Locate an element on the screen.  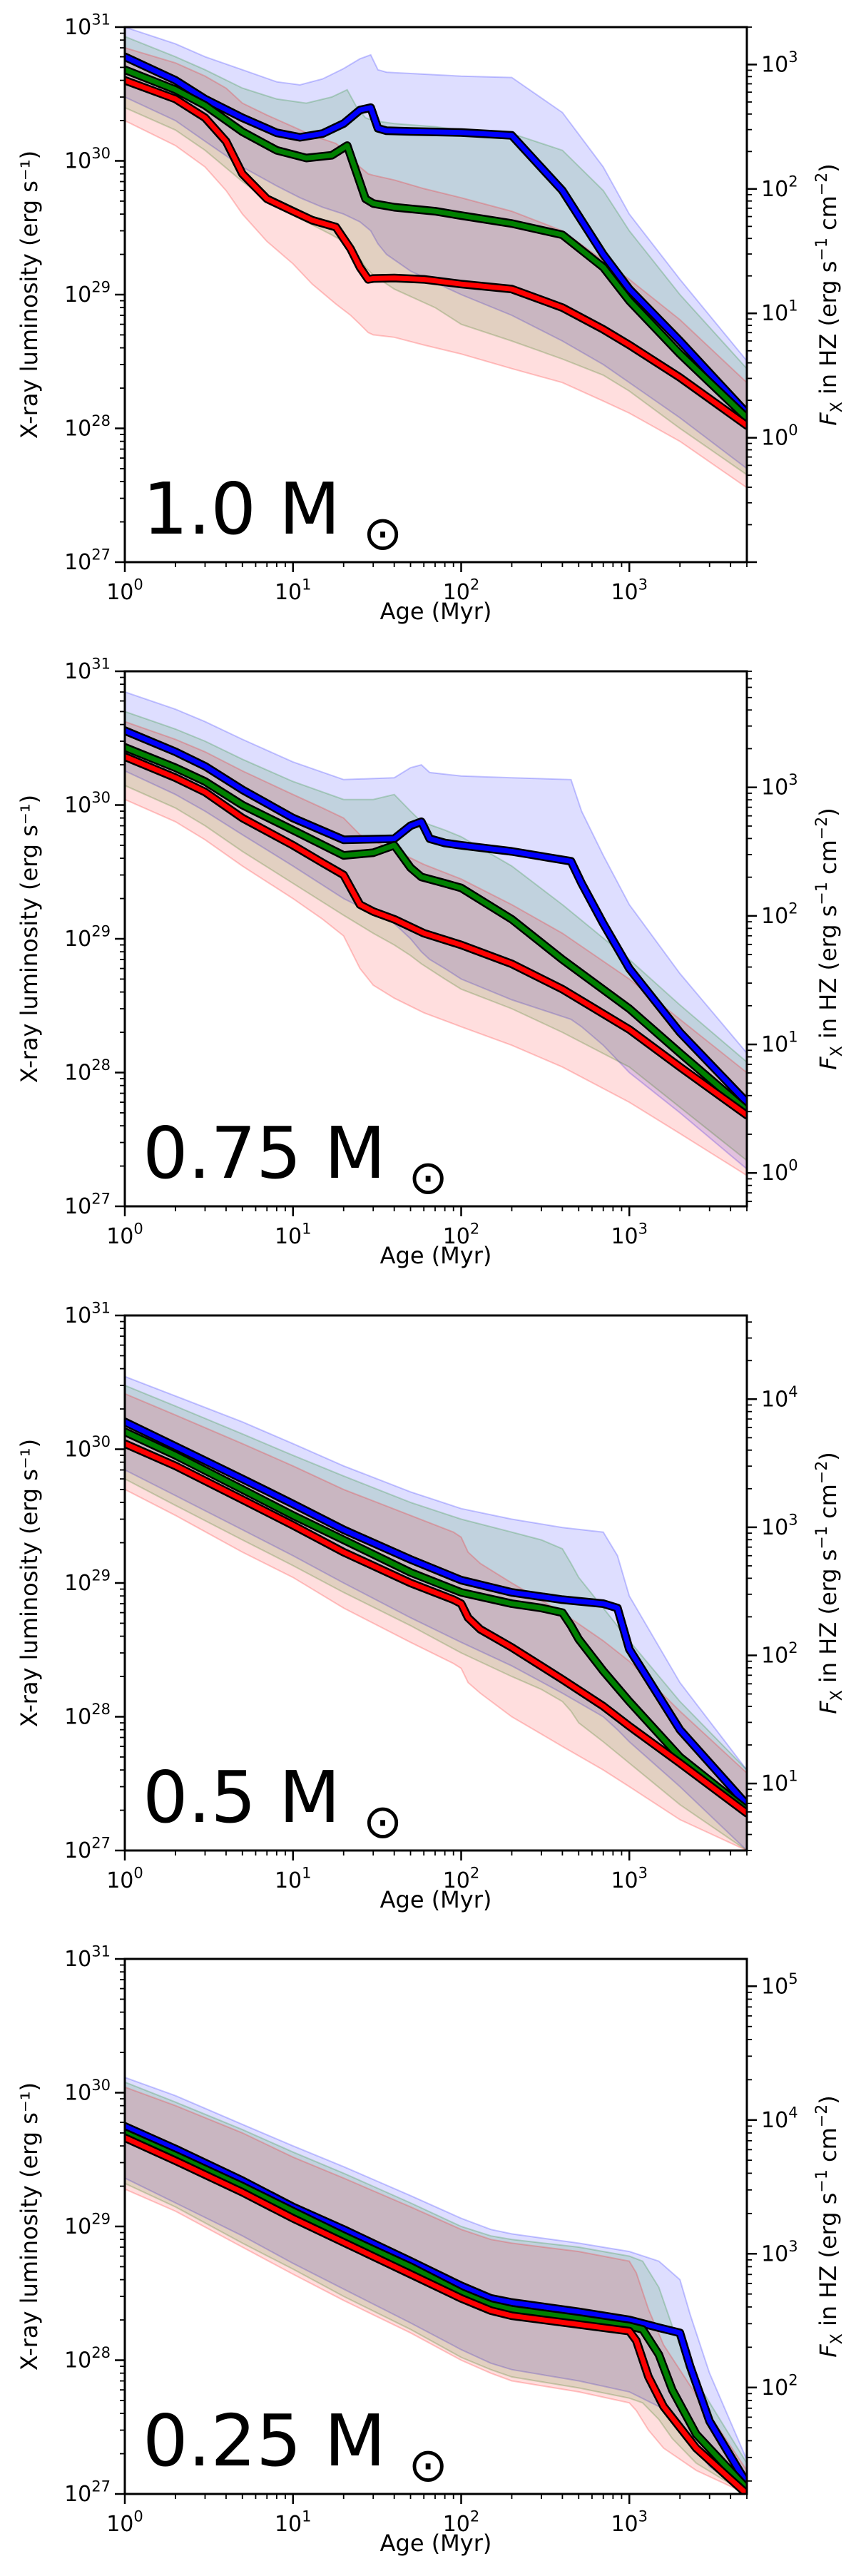
x-tick-label: 10⁰ is located at coordinates (125, 2522).